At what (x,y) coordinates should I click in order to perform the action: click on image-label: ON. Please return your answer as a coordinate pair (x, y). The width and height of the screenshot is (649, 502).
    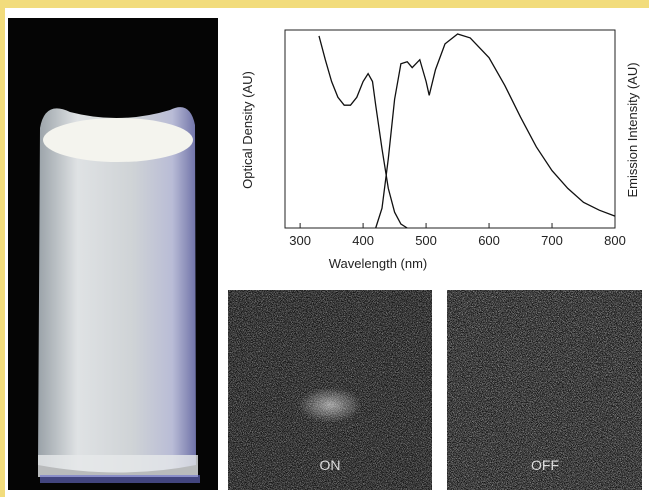
    Looking at the image, I should click on (330, 465).